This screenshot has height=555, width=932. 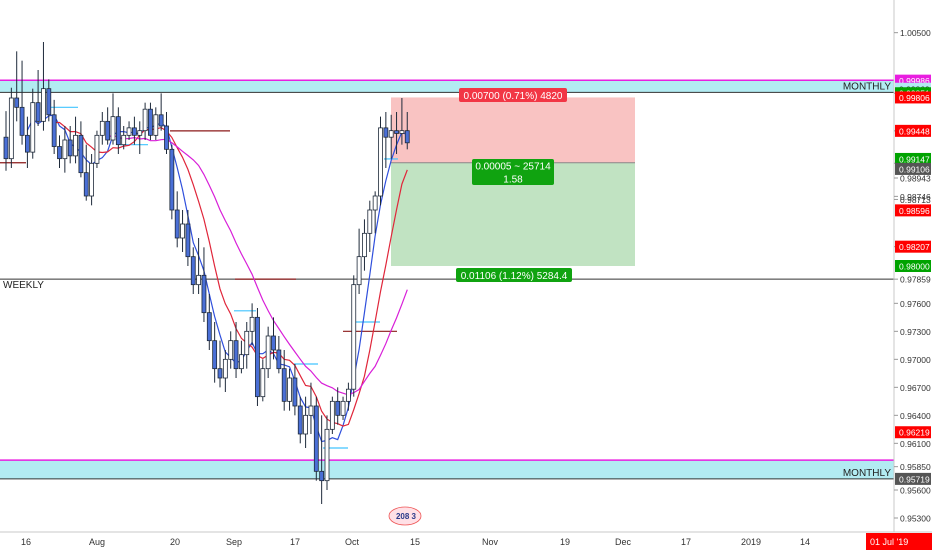 I want to click on weekly-label: WEEKLY, so click(x=23, y=285).